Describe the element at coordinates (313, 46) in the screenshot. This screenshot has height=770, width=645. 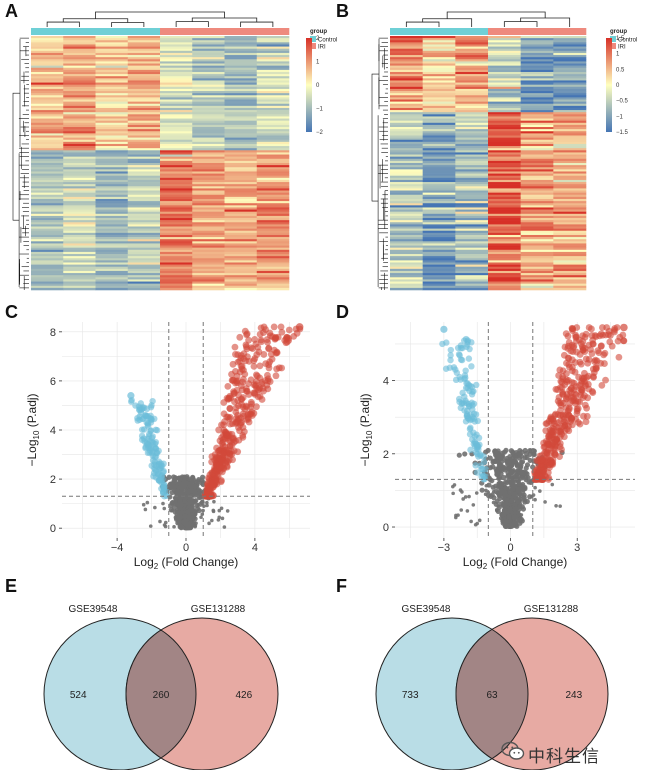
I see `legend-swatch` at that location.